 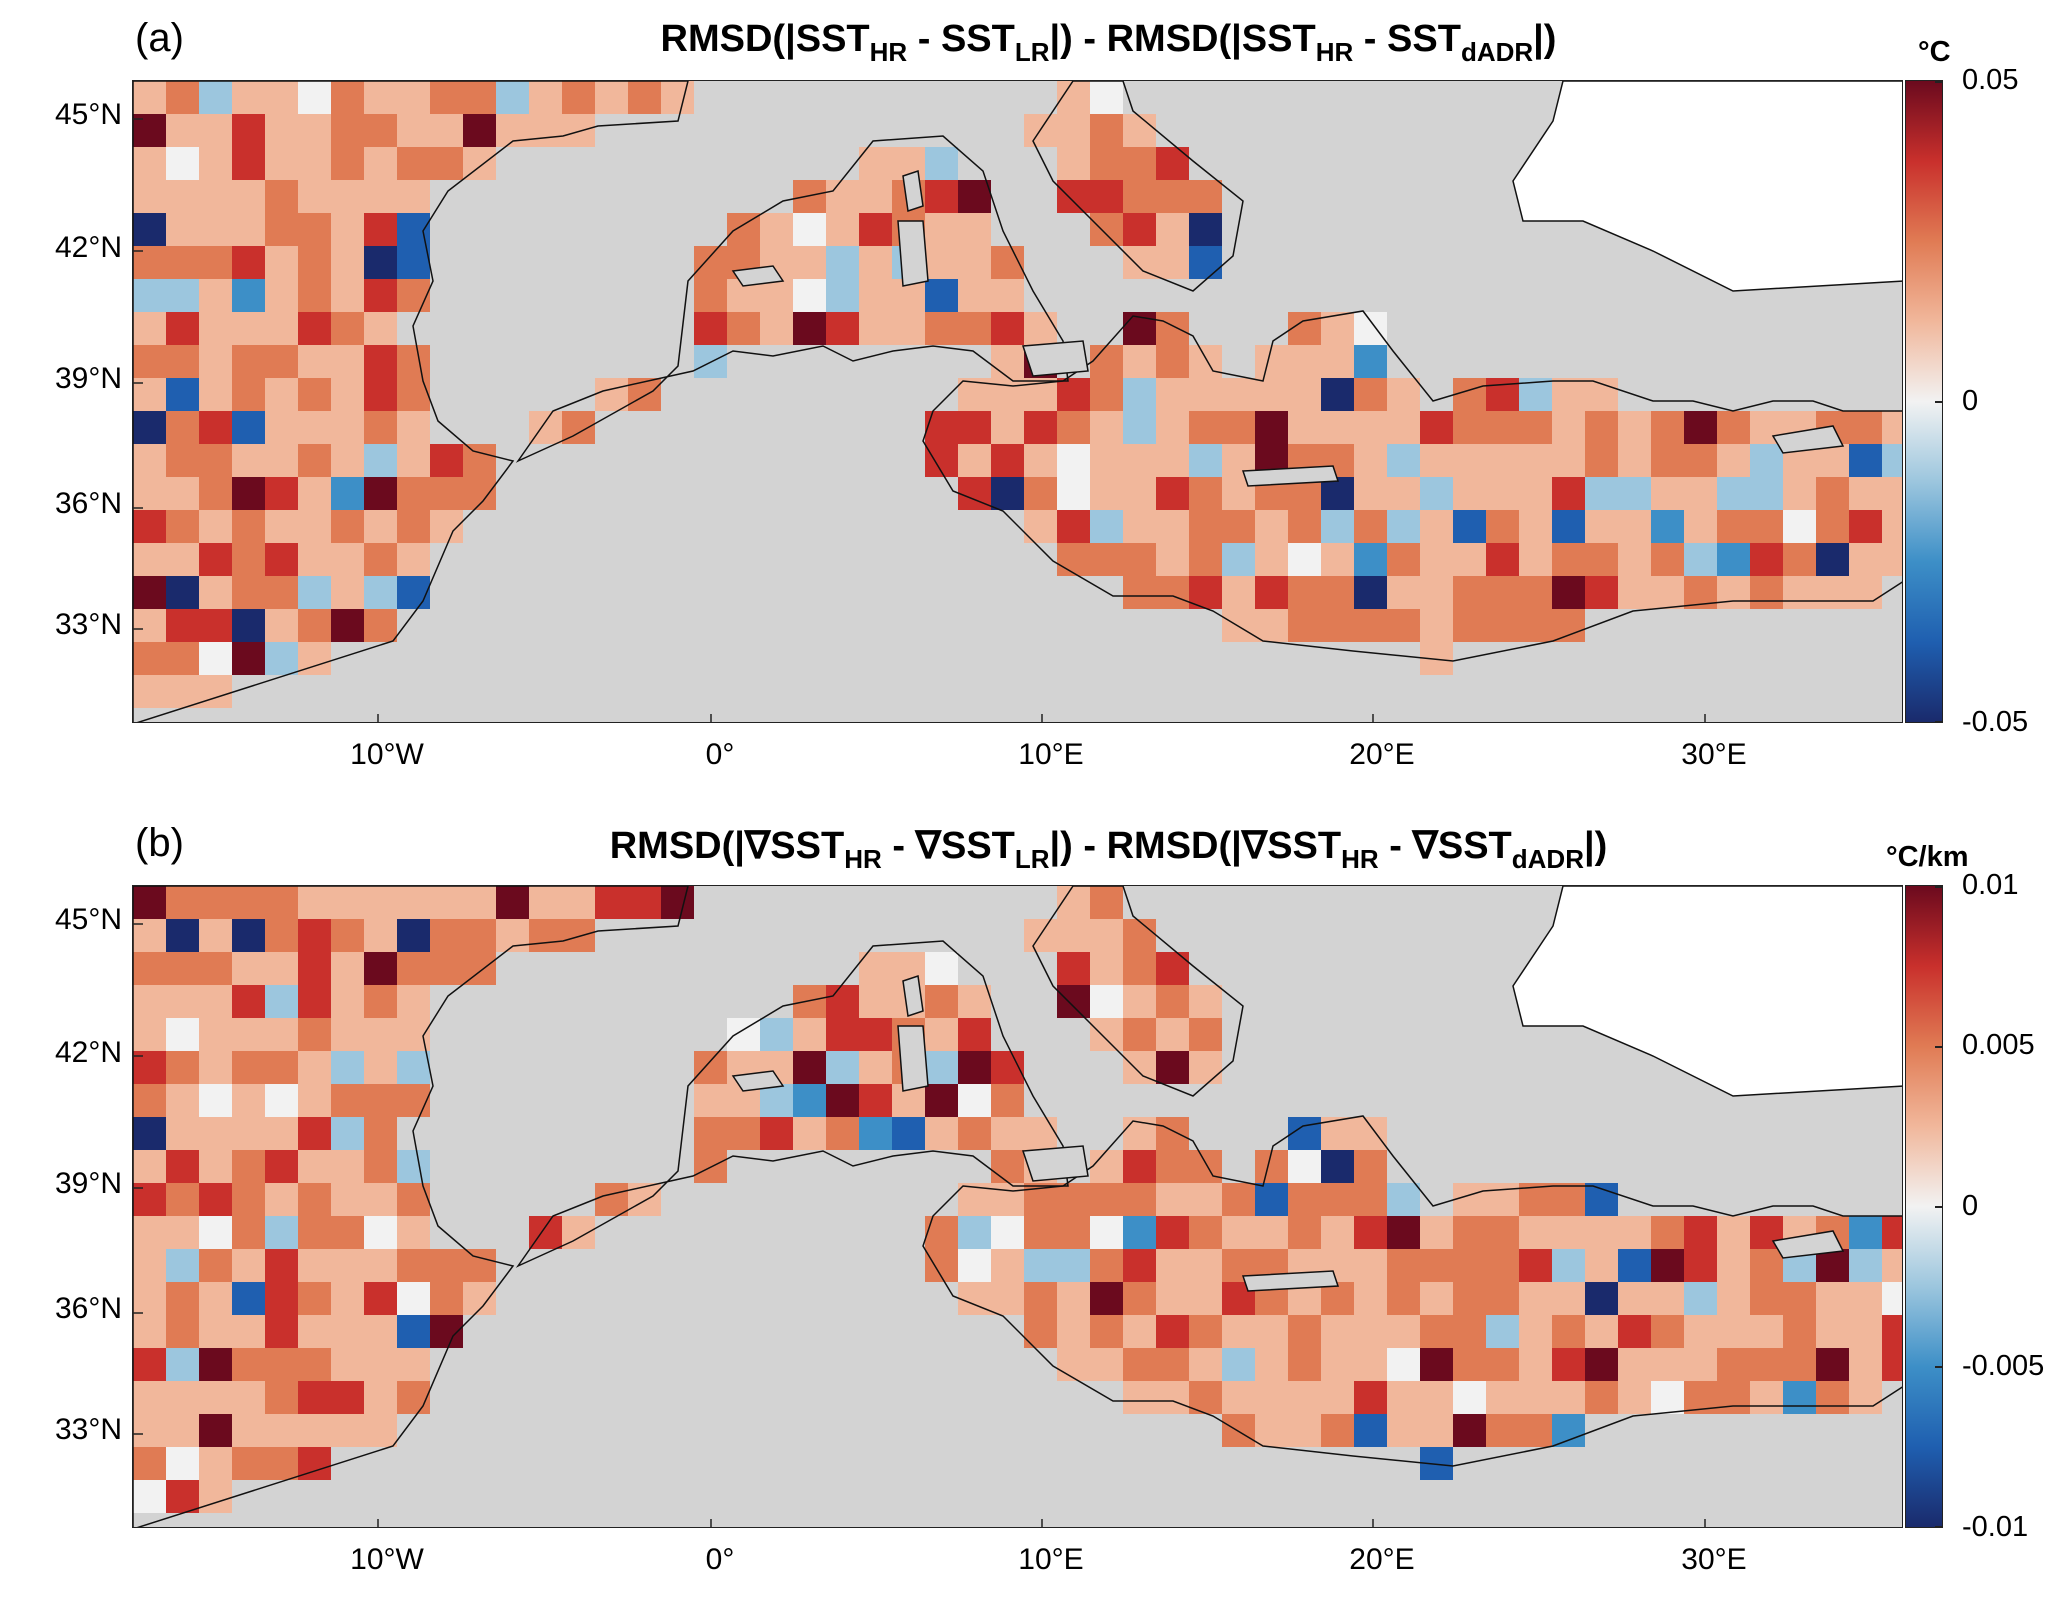 I want to click on corsica-island, so click(x=913, y=191).